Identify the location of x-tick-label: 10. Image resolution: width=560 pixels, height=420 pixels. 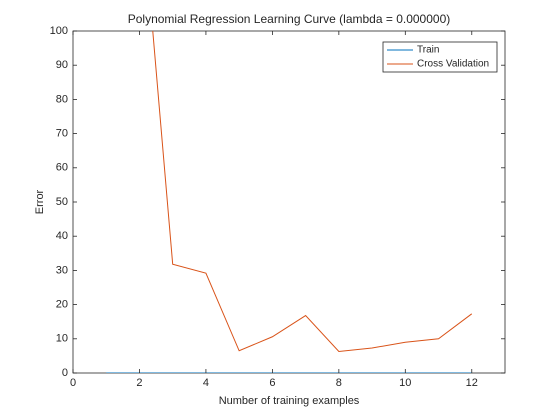
(405, 383).